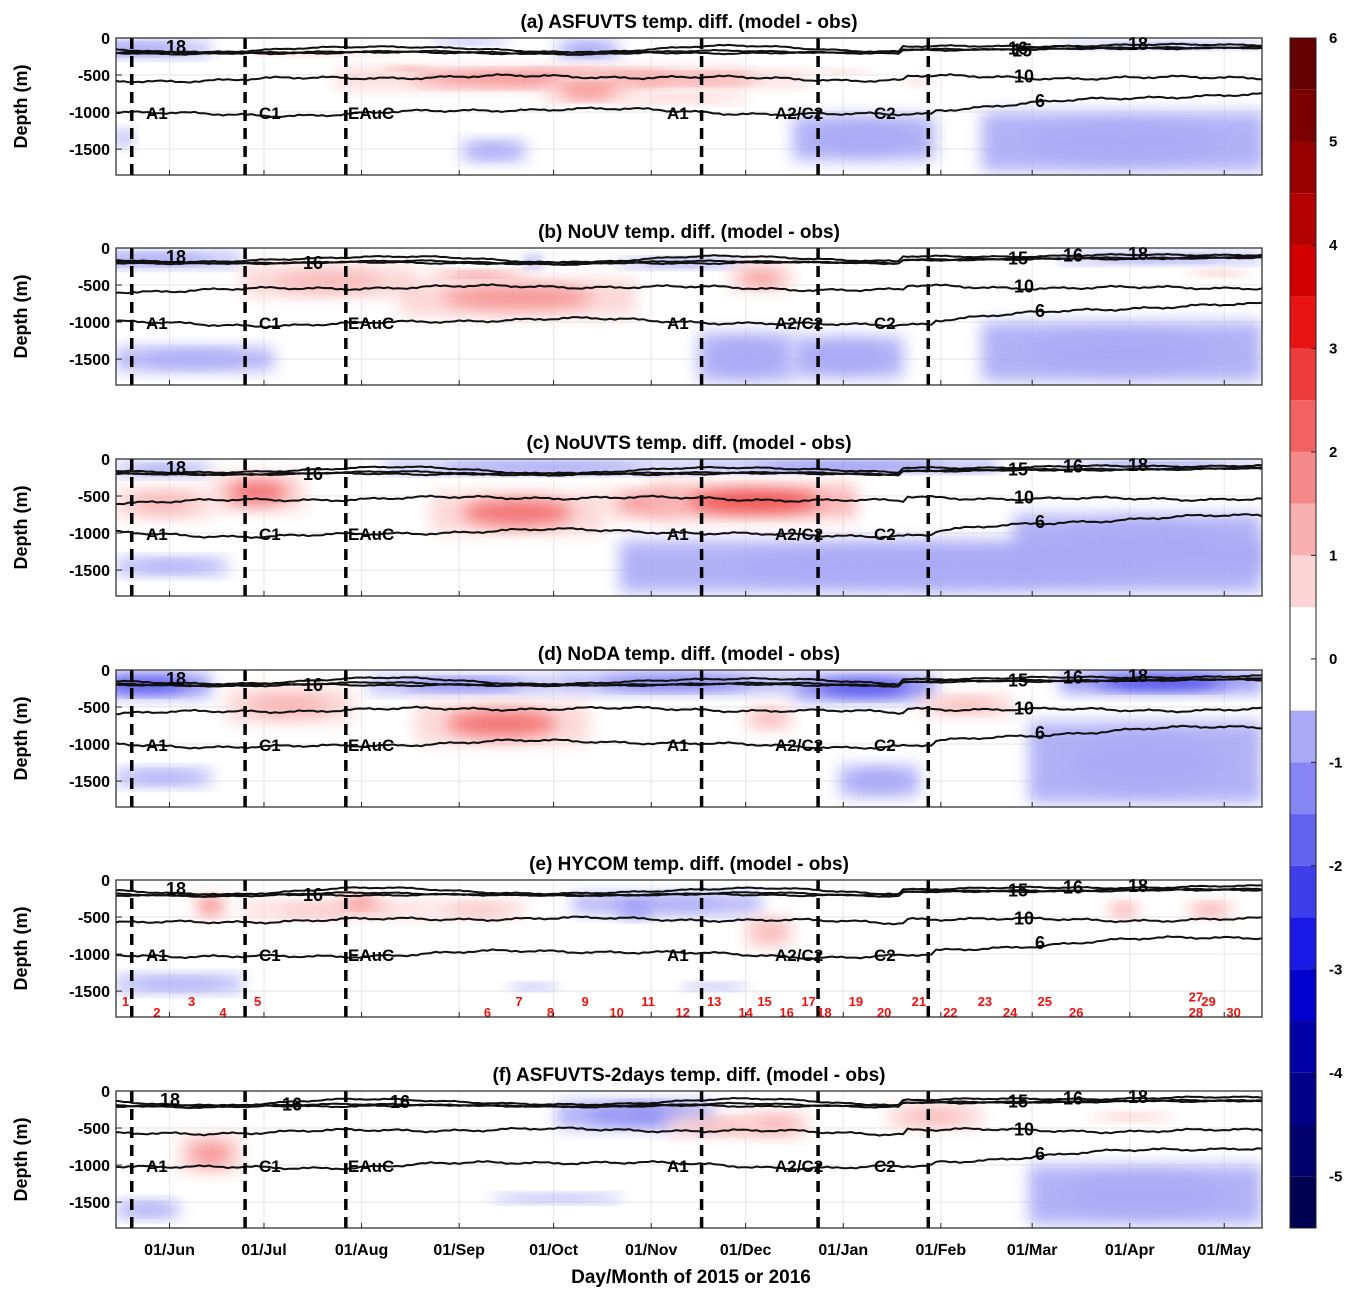  Describe the element at coordinates (799, 113) in the screenshot. I see `event-label: A2/C2` at that location.